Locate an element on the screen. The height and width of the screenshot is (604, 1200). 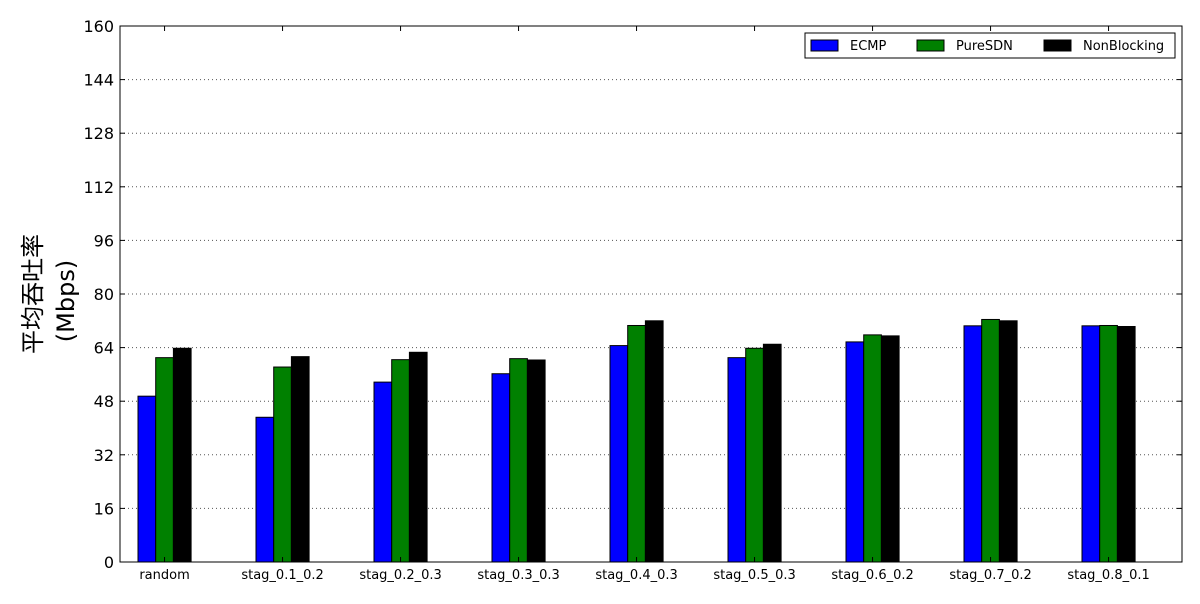
x-tick-label: random is located at coordinates (164, 575).